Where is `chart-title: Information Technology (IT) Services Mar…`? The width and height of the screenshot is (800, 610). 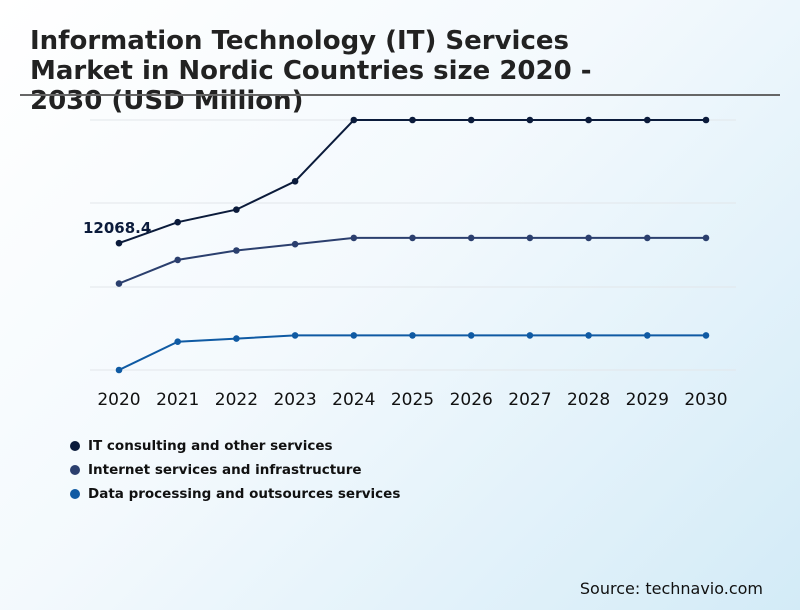 chart-title: Information Technology (IT) Services Mar… is located at coordinates (311, 71).